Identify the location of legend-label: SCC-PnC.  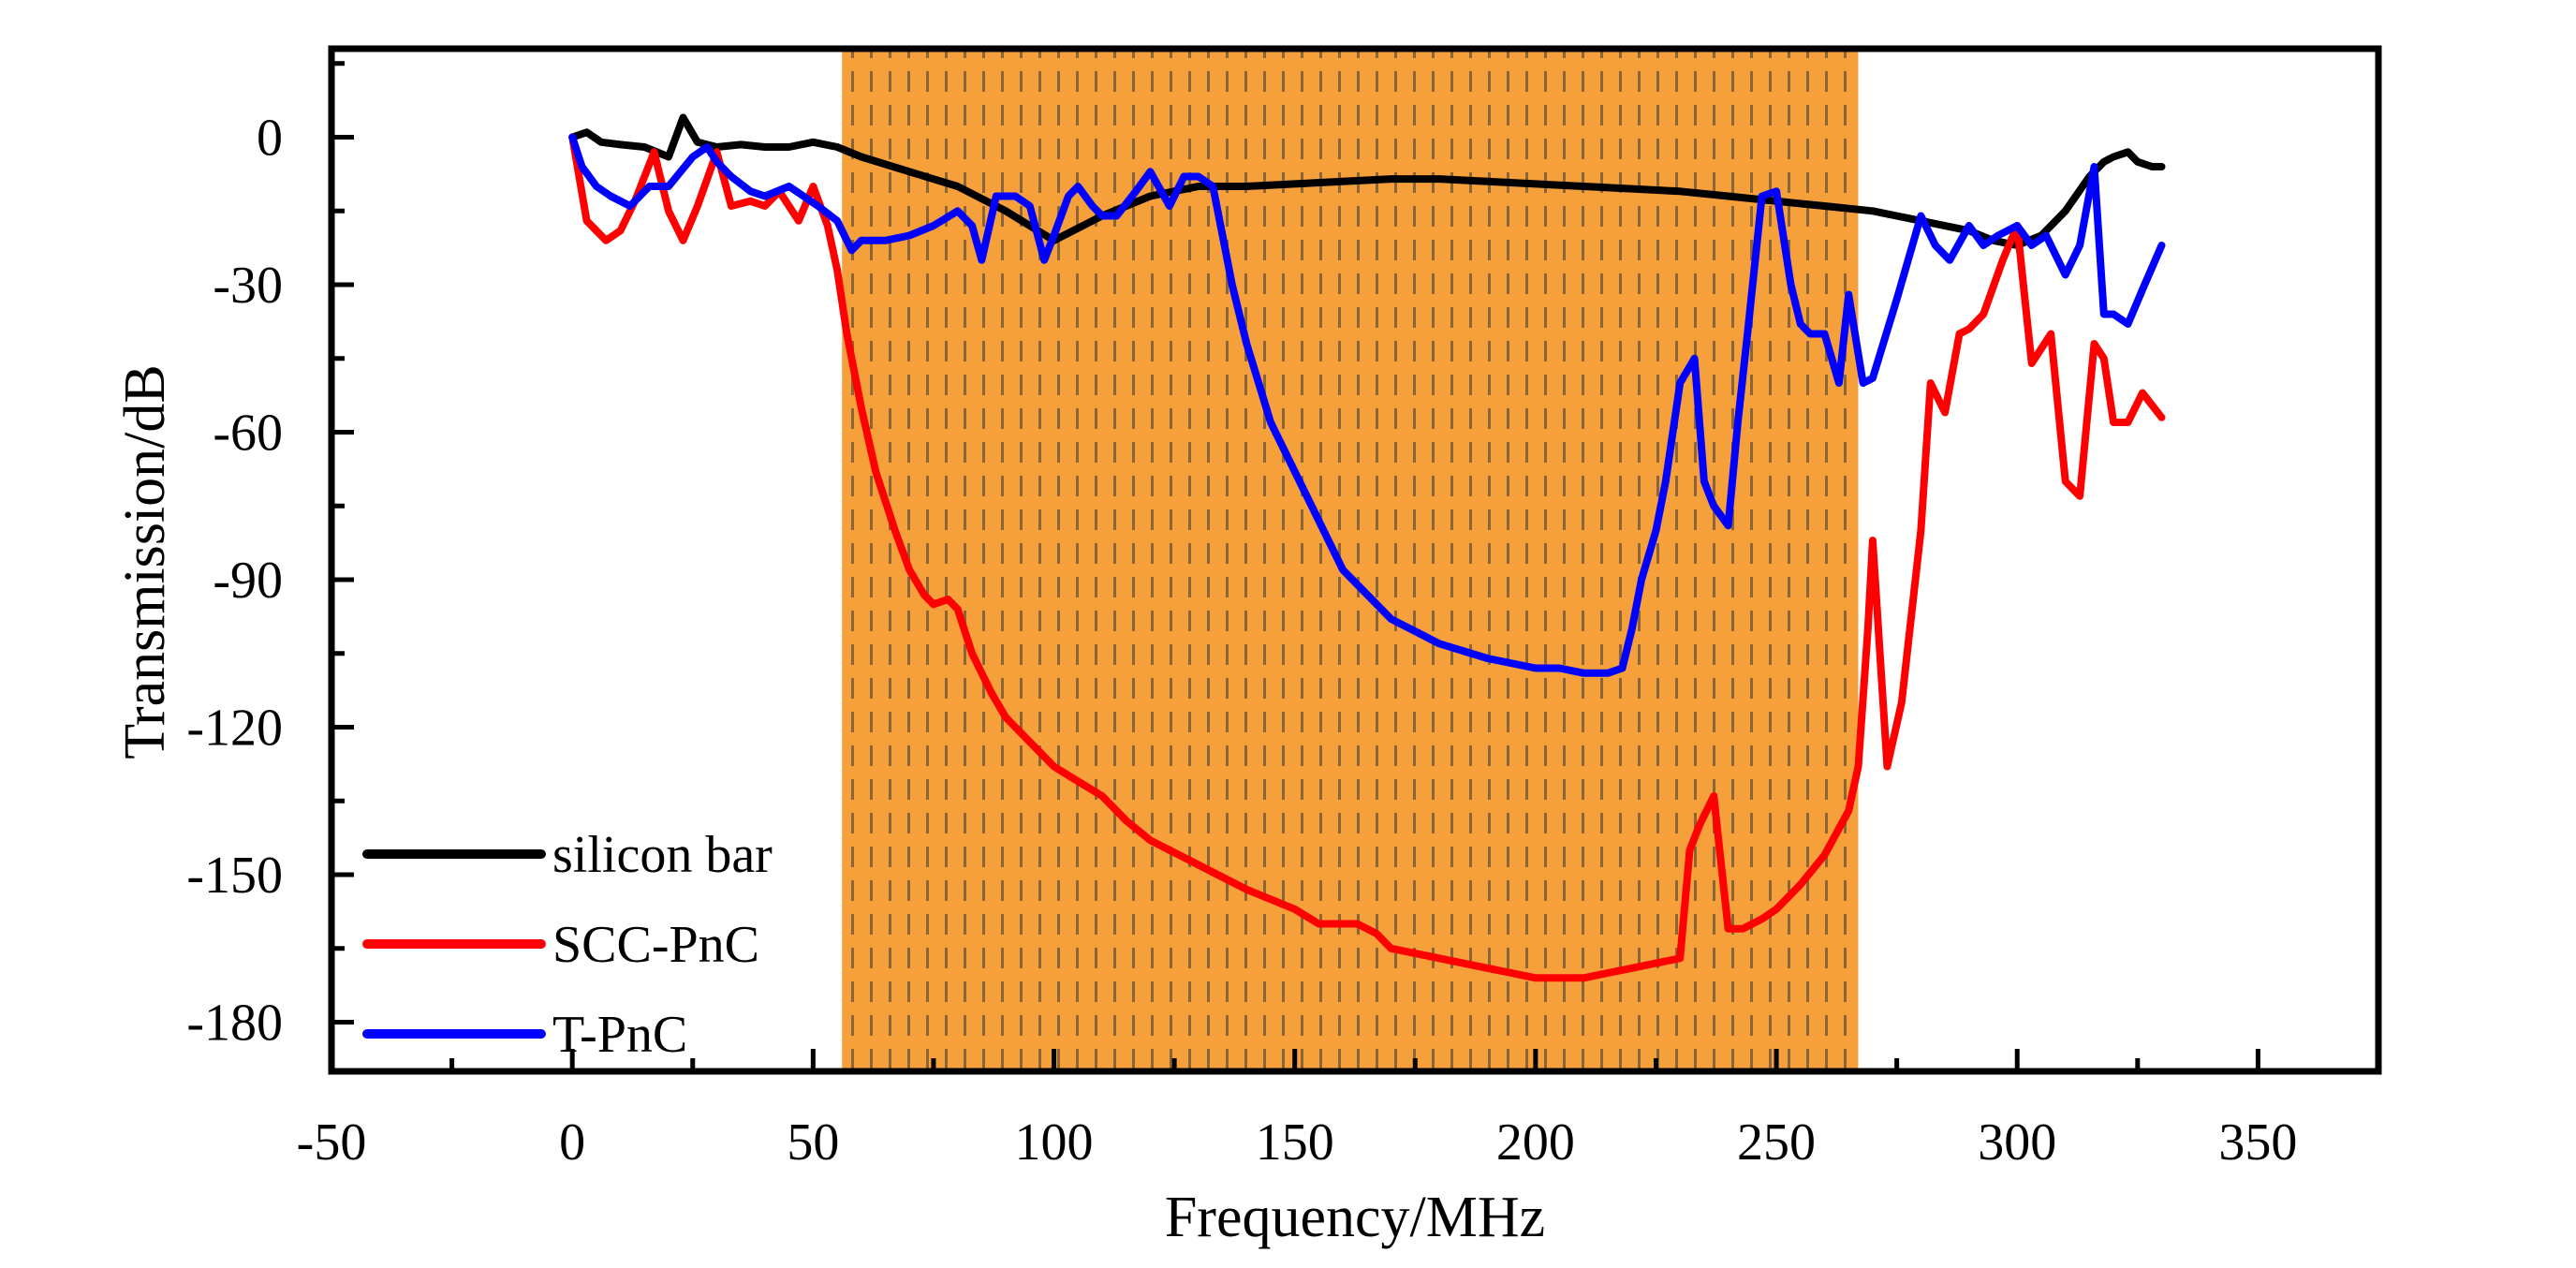
(655, 945).